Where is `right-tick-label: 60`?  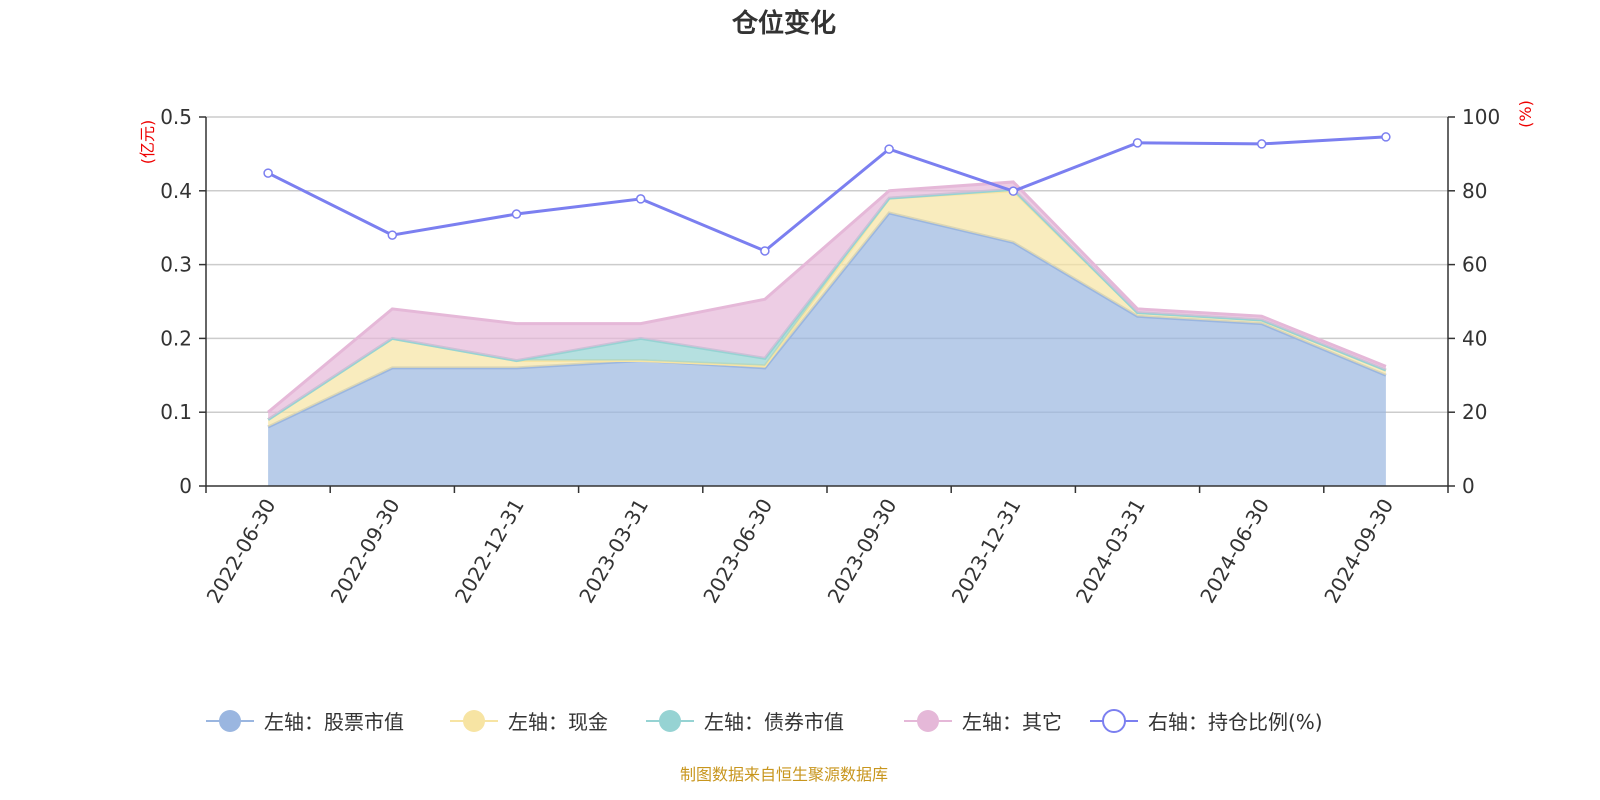 right-tick-label: 60 is located at coordinates (1474, 265).